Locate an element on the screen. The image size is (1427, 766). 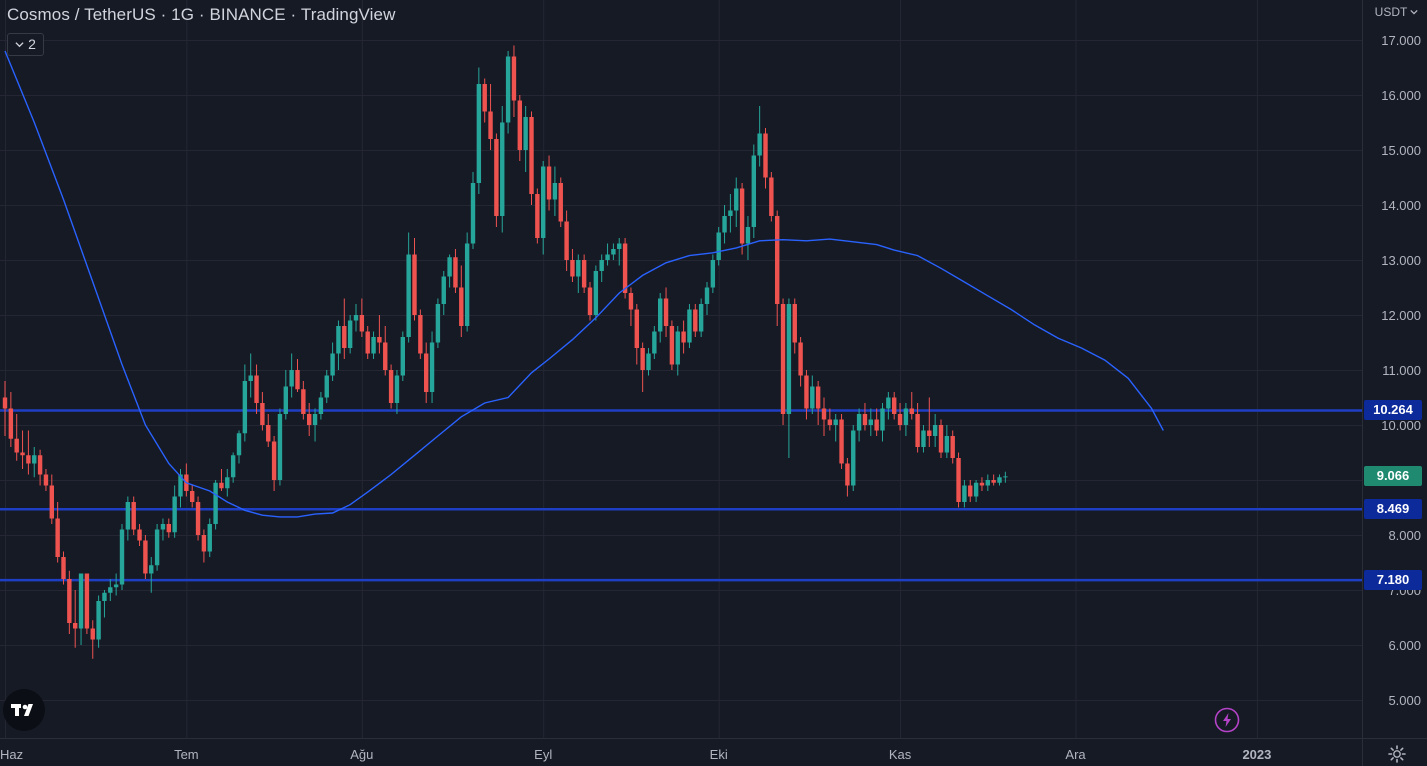
indicators-toggle-button: 2 is located at coordinates (25, 44).